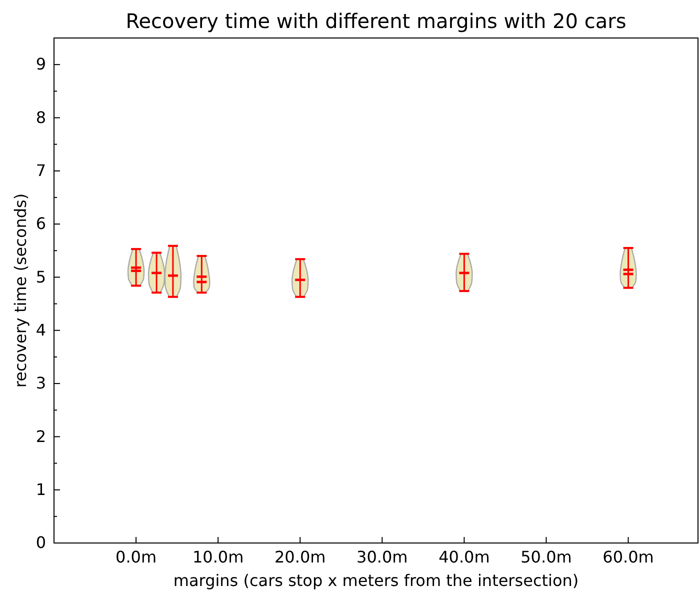 The image size is (700, 592). Describe the element at coordinates (41, 170) in the screenshot. I see `y-tick-label: 7` at that location.